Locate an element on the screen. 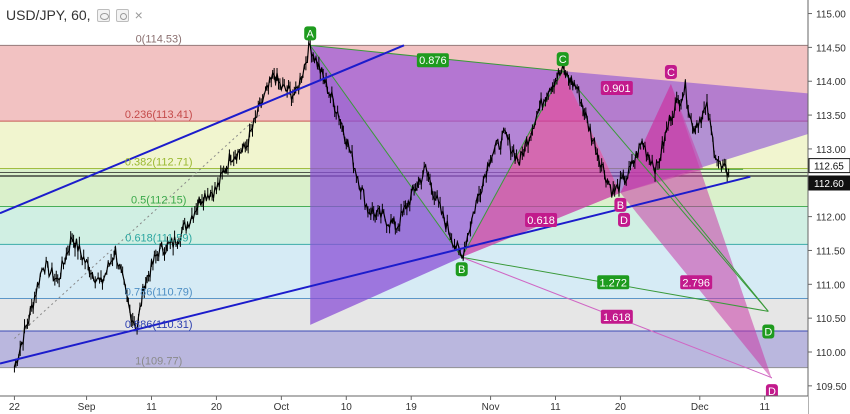  green-cd-line is located at coordinates (710, 240).